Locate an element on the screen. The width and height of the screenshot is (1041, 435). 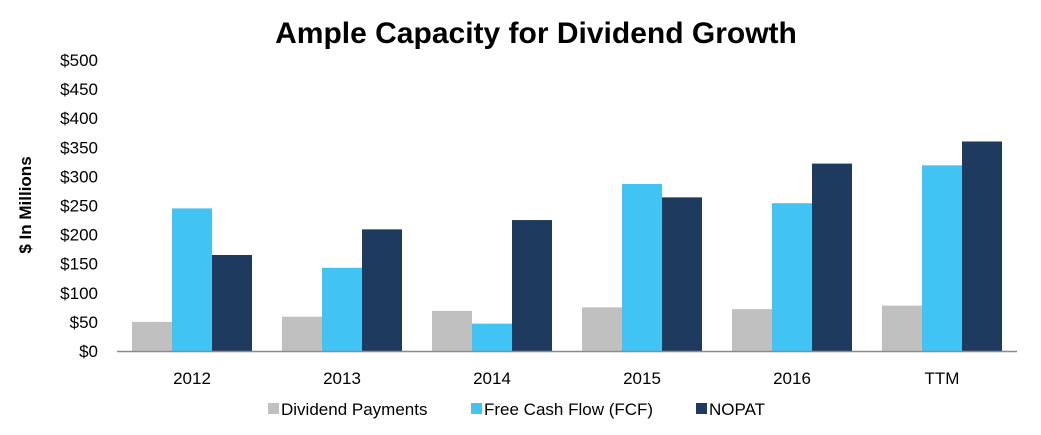
x-tick-label: 2014 is located at coordinates (492, 378).